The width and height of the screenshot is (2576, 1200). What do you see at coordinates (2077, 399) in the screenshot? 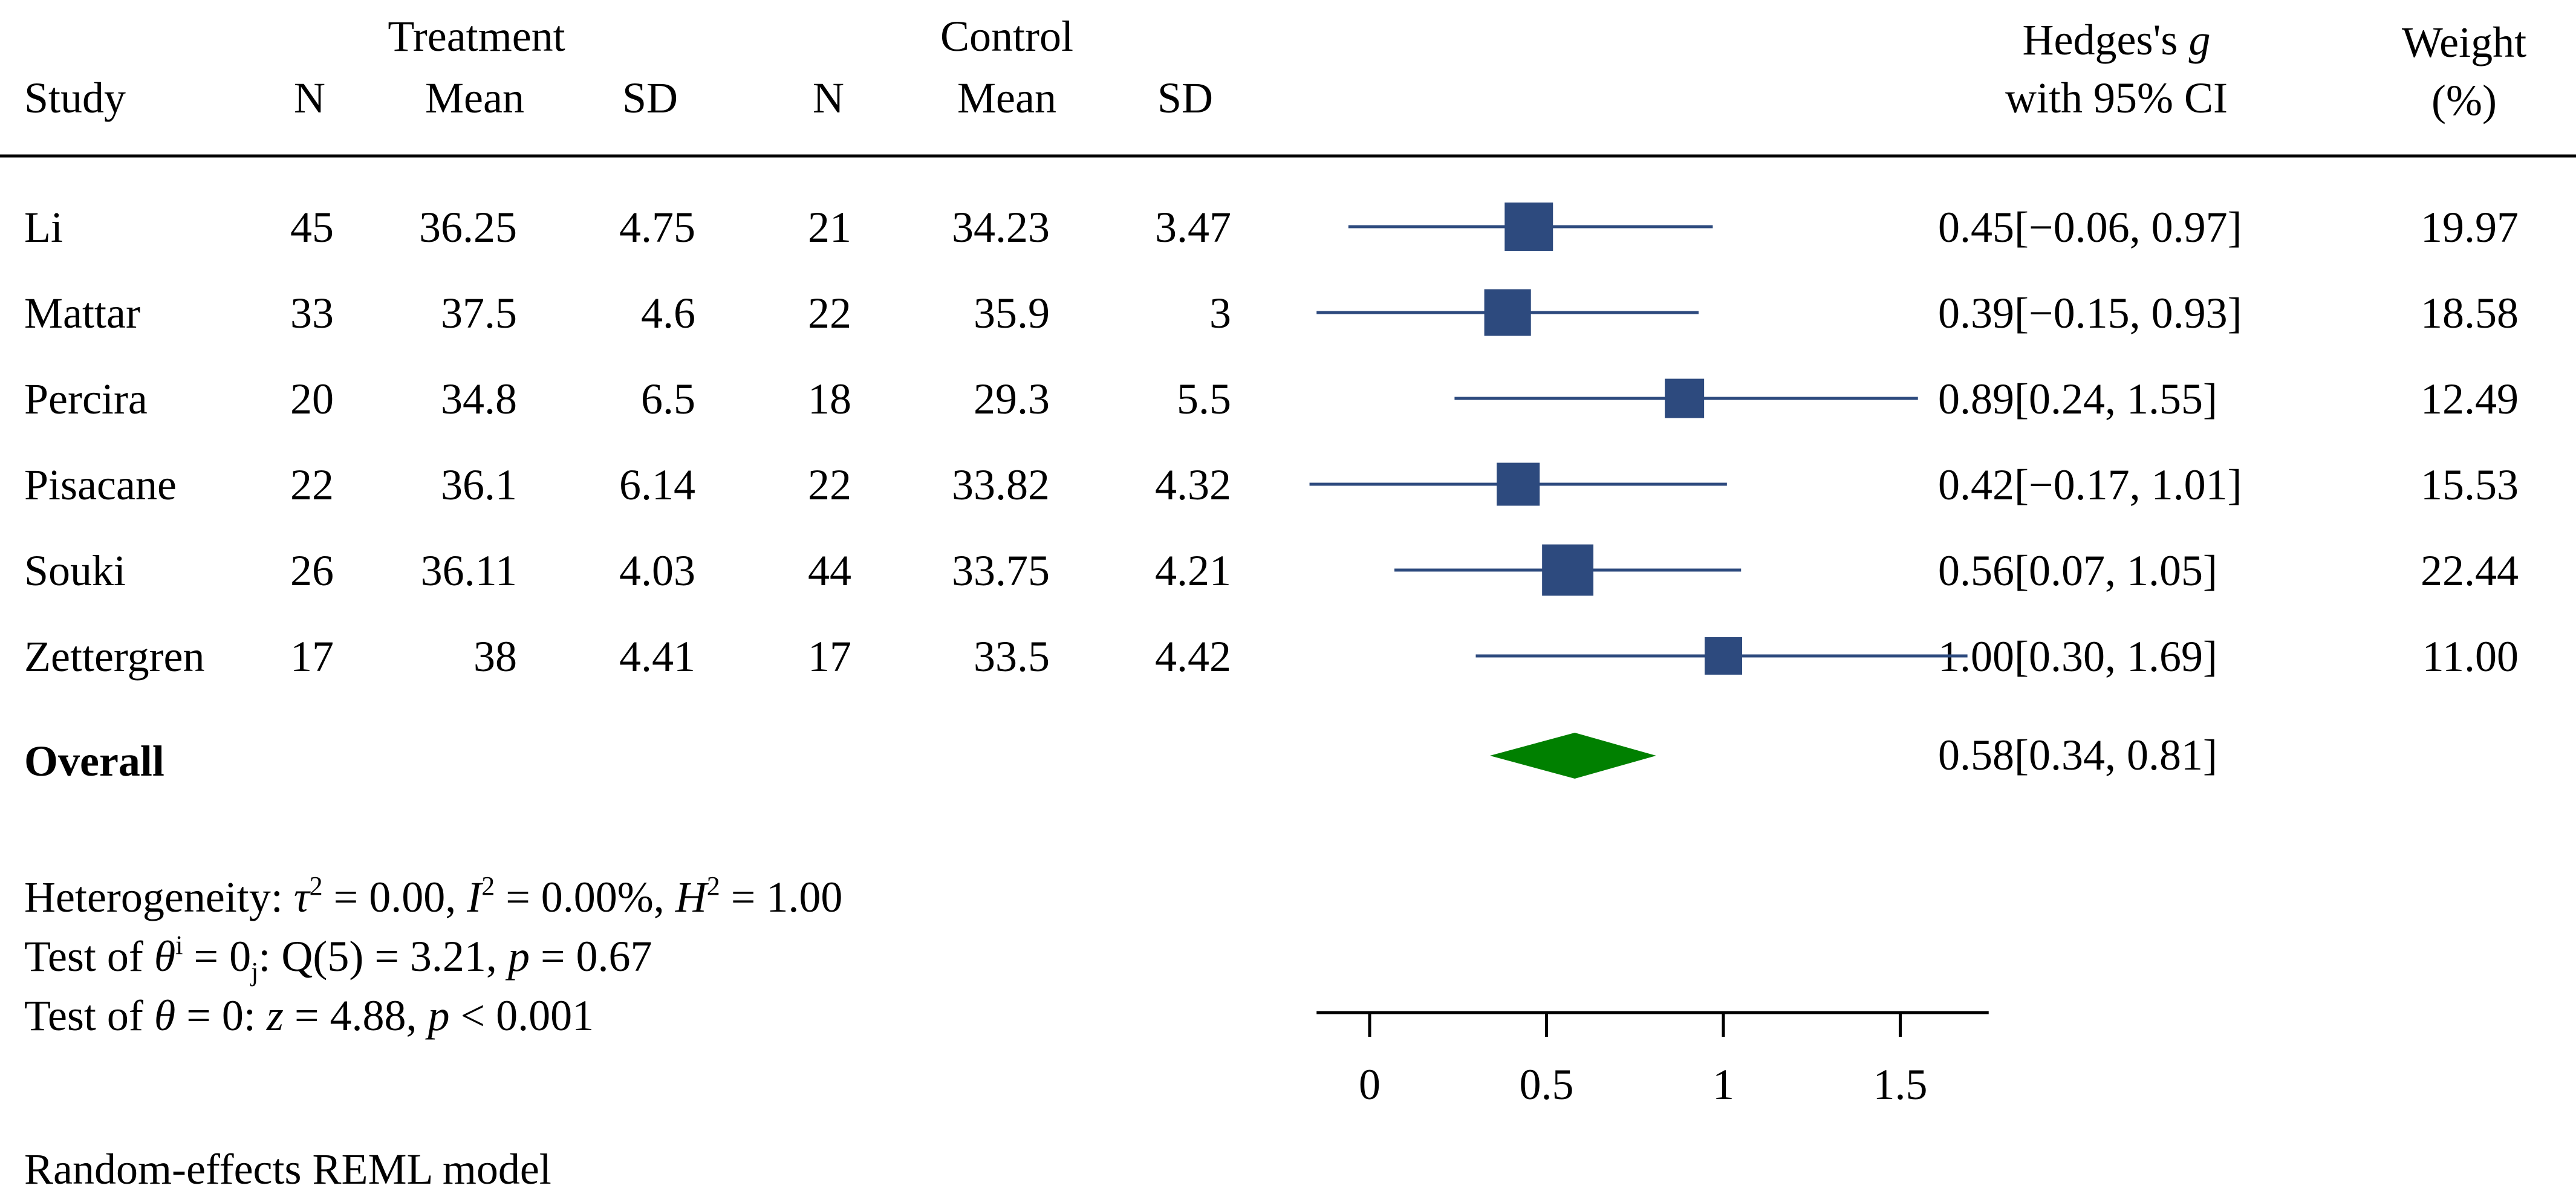
I see `effect-ci-text: 0.89[0.24, 1.55]` at bounding box center [2077, 399].